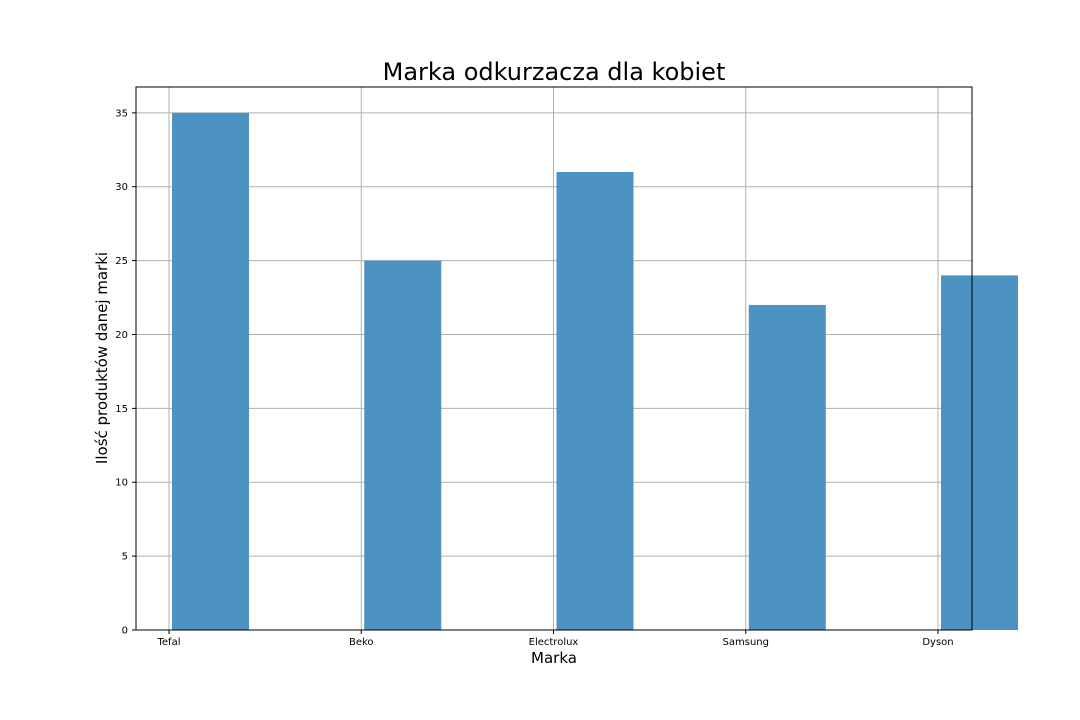 This screenshot has height=720, width=1080. Describe the element at coordinates (102, 358) in the screenshot. I see `y-axis-label: Ilość produktów danej marki` at that location.